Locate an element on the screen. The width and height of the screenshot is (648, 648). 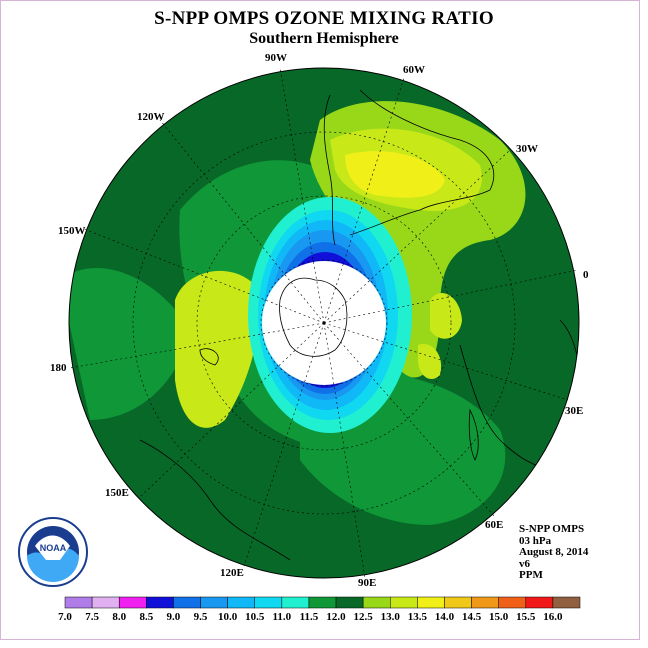
lon-label-90e: 90E is located at coordinates (367, 583).